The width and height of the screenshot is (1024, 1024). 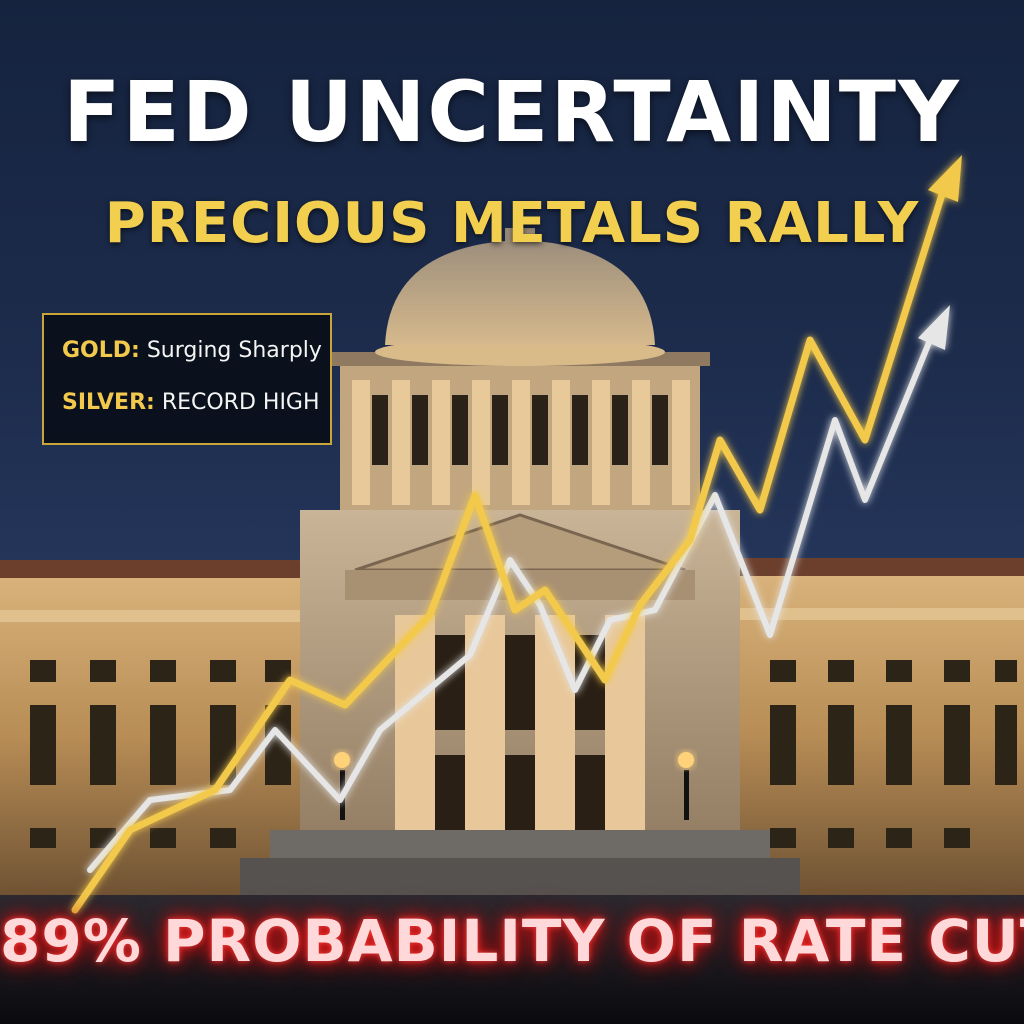 I want to click on headline: FED UNCERTAINTY, so click(x=512, y=112).